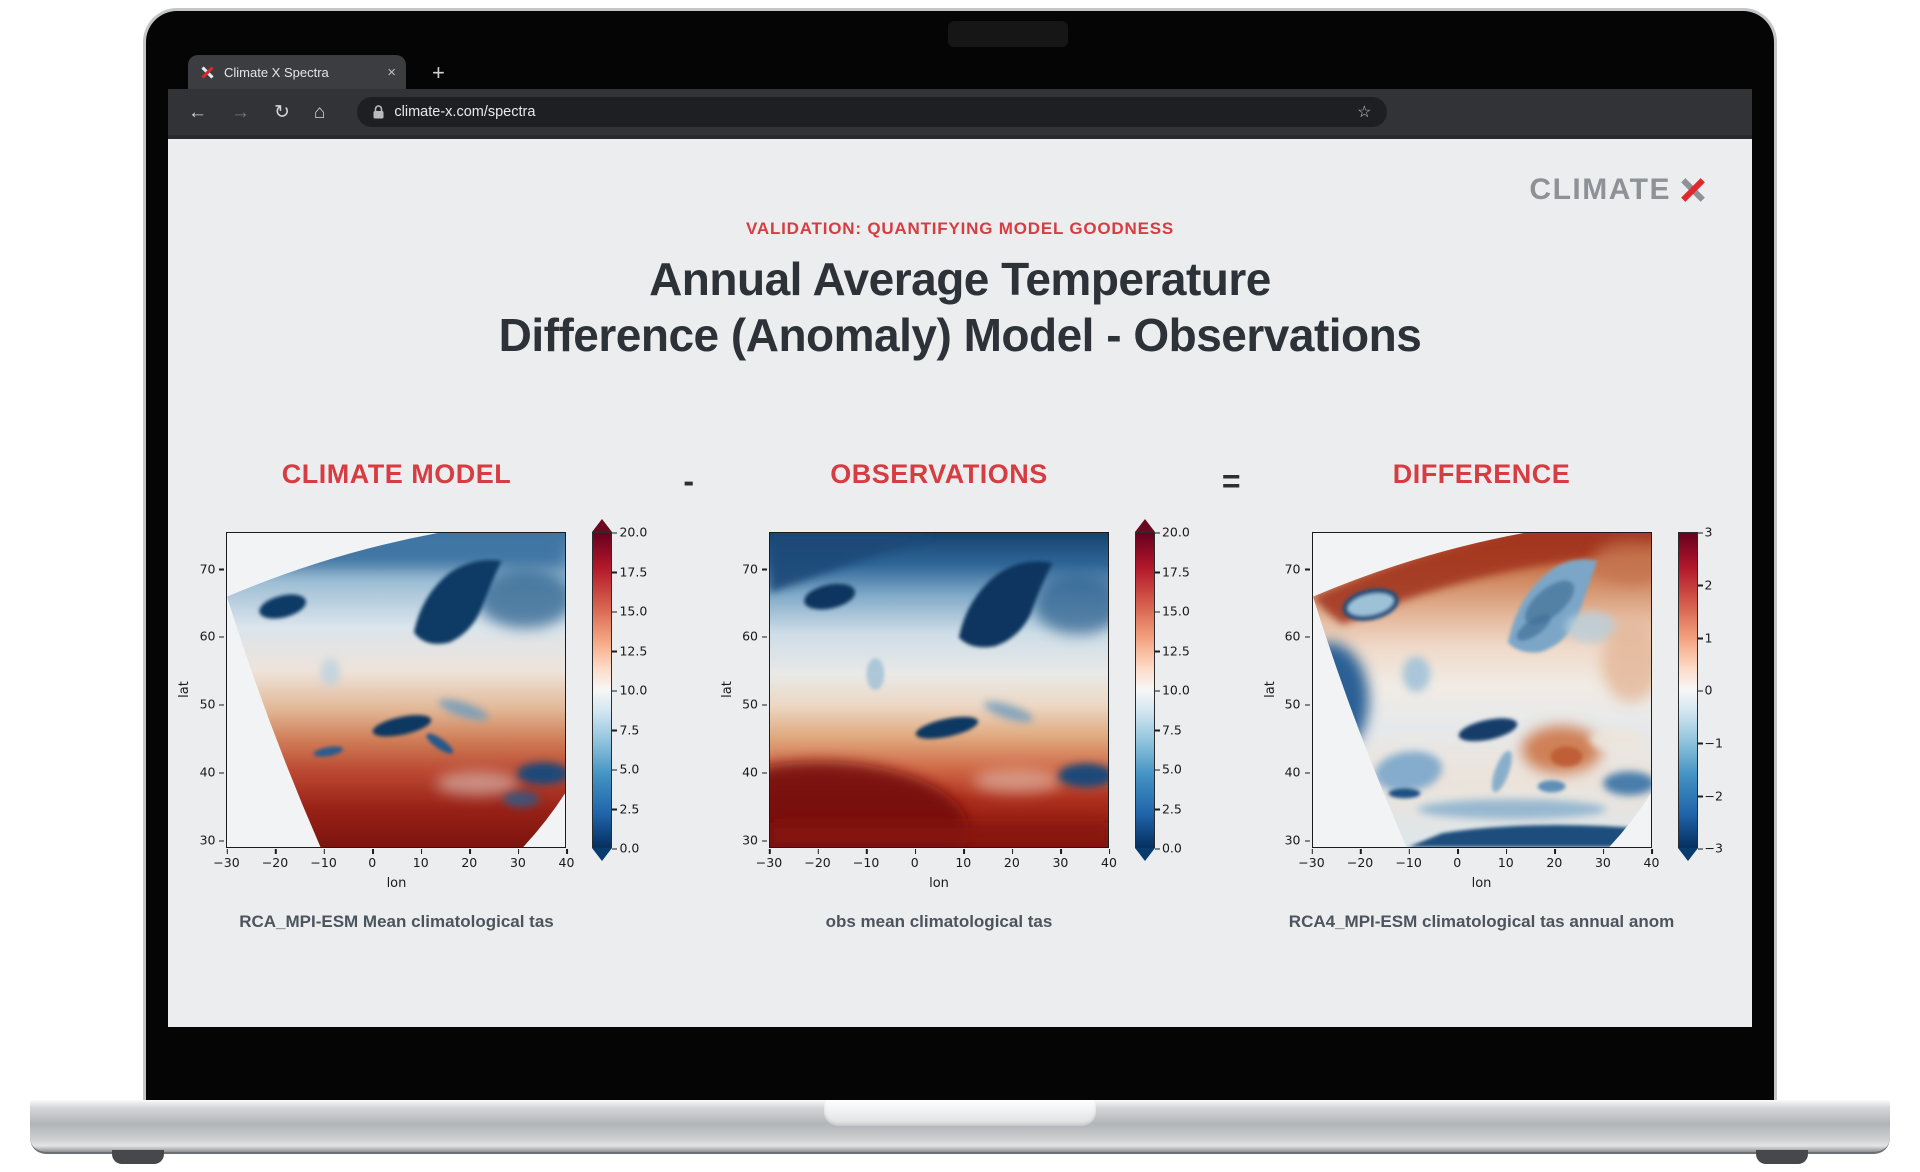 The height and width of the screenshot is (1172, 1920). I want to click on operator-equals: =, so click(1231, 481).